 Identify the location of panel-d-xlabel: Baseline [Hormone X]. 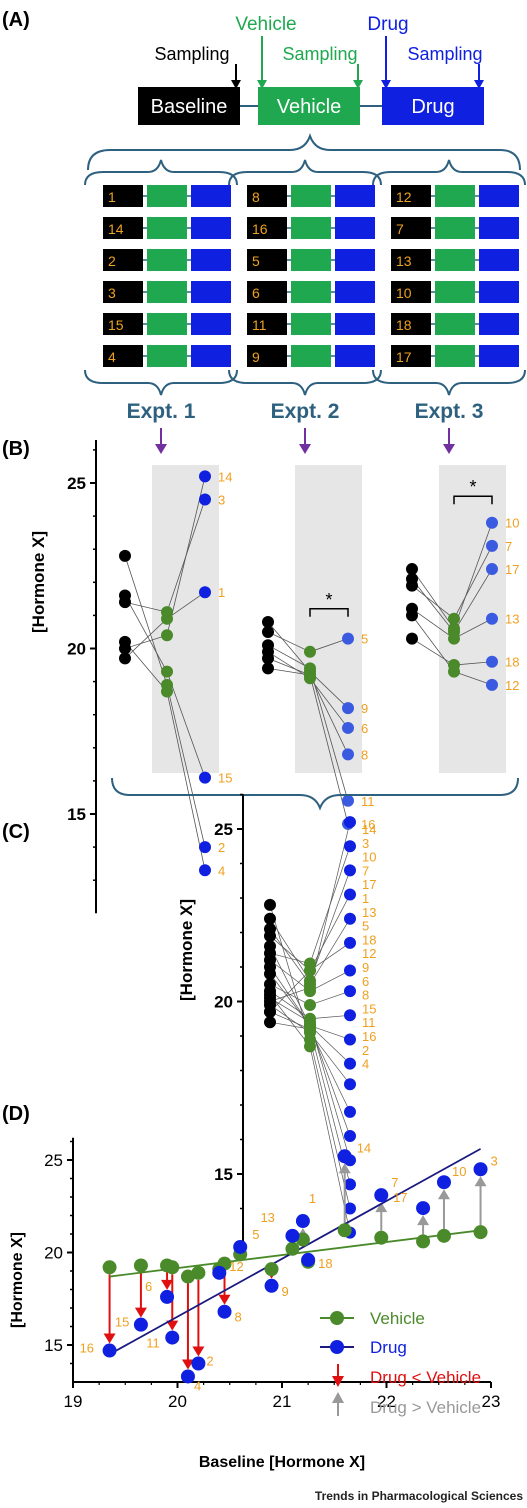
(282, 1462).